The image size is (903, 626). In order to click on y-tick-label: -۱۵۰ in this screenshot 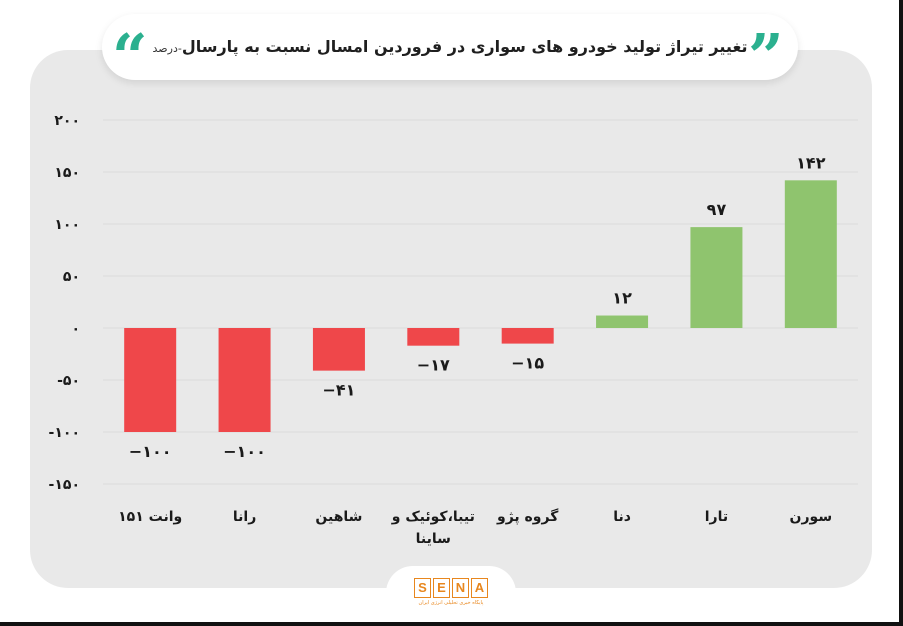, I will do `click(64, 485)`.